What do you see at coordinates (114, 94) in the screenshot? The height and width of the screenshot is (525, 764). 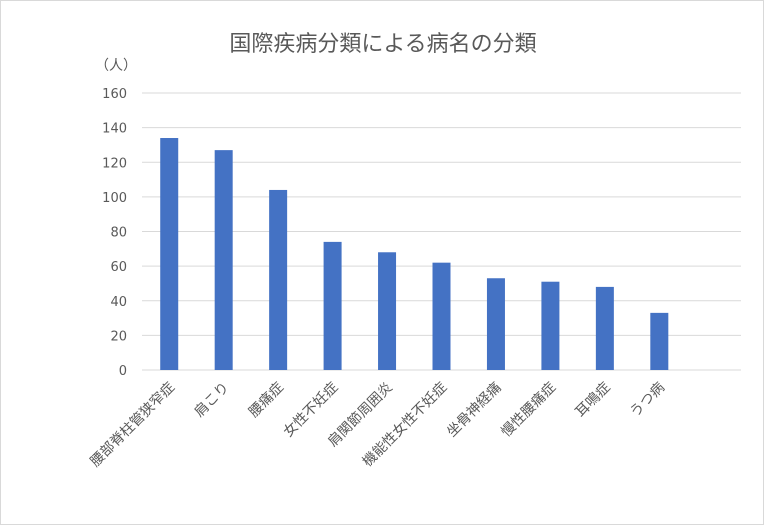 I see `y-tick-label: 160` at bounding box center [114, 94].